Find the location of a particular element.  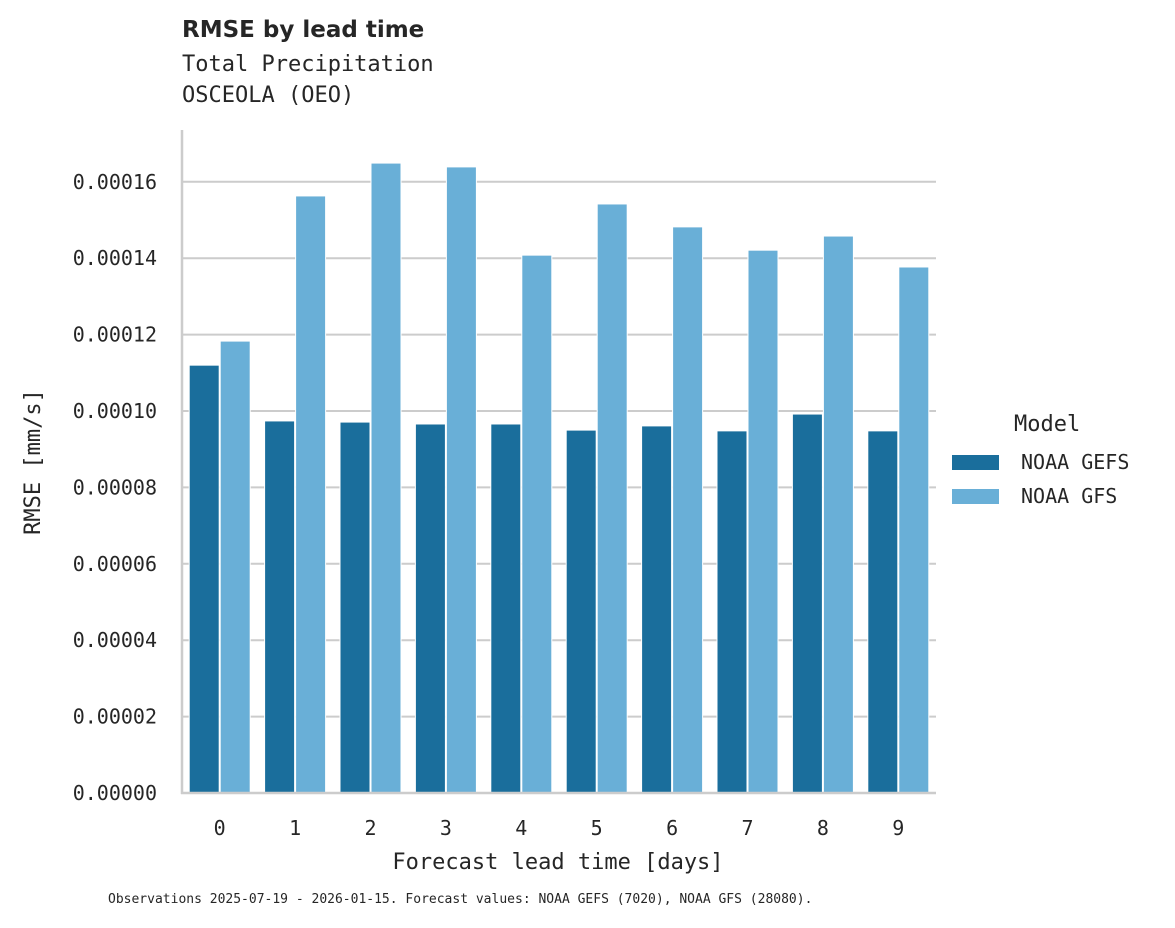

y-tick-label: 0.00010 is located at coordinates (115, 411).